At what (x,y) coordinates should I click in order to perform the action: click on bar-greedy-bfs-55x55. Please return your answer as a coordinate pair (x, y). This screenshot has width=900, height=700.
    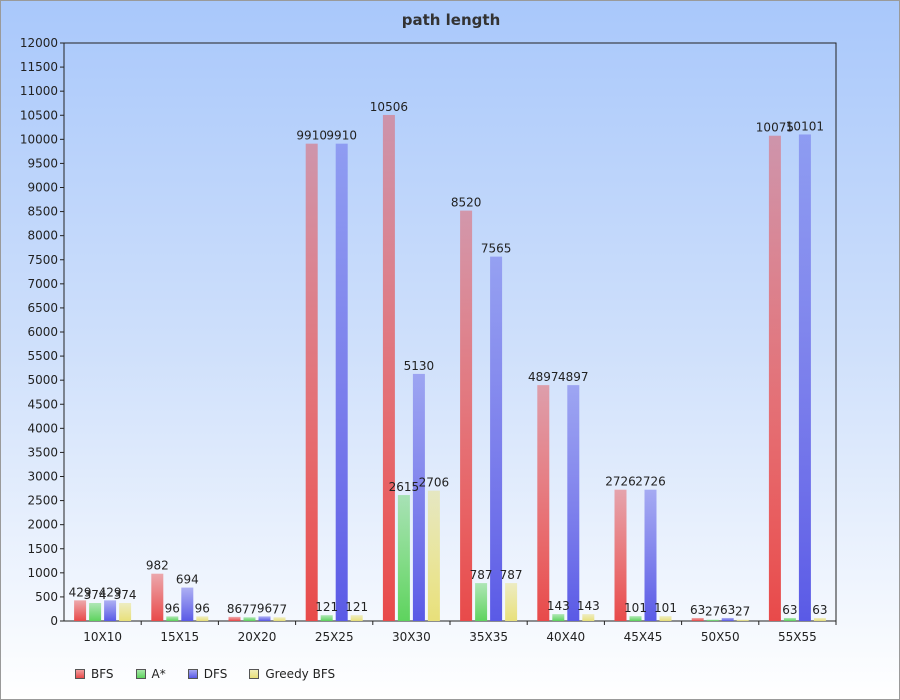
    Looking at the image, I should click on (819, 619).